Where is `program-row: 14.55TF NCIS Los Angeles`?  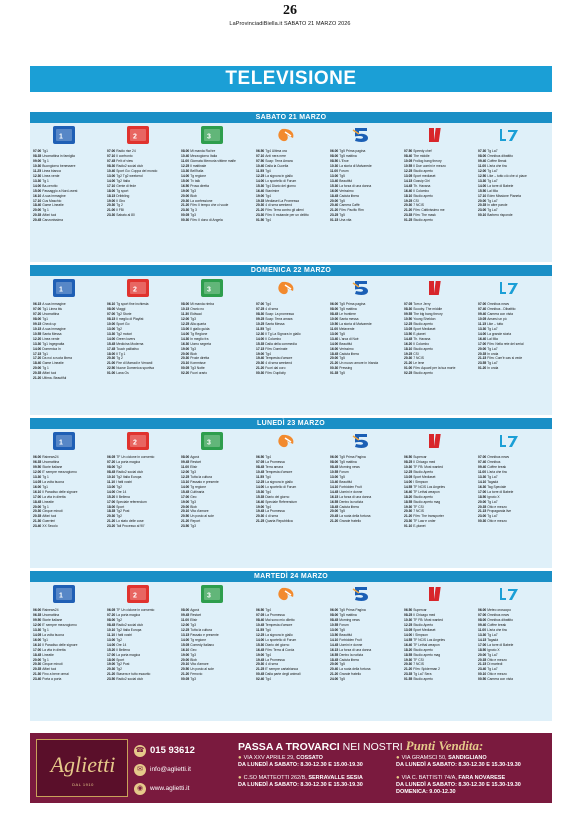 program-row: 14.55TF NCIS Los Angeles is located at coordinates (435, 487).